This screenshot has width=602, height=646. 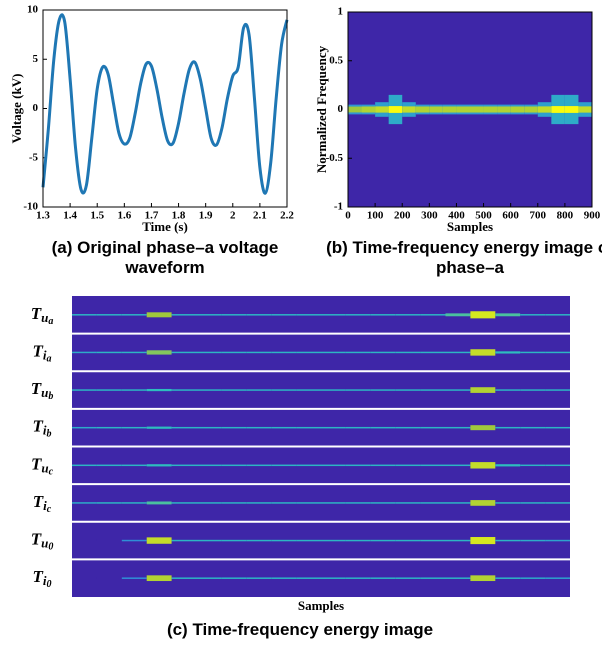 I want to click on x-tick-label: 0, so click(x=348, y=216).